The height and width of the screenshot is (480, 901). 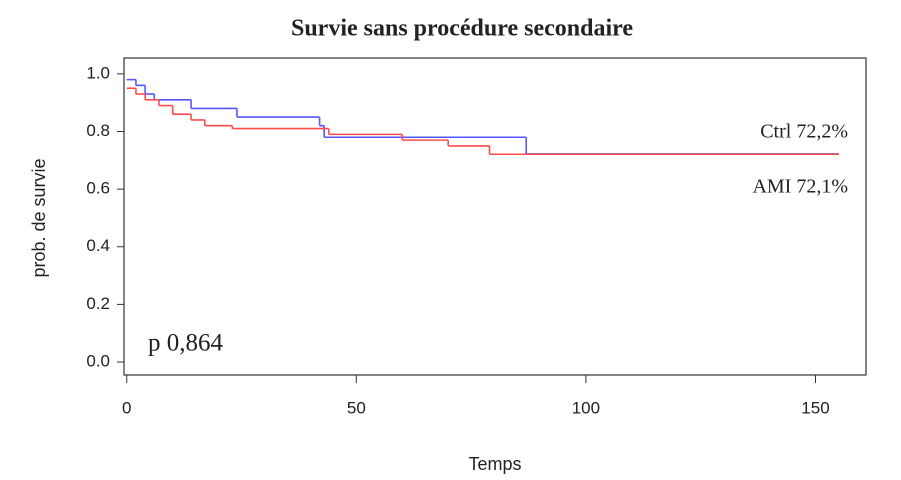 I want to click on annotation: p 0,864, so click(x=186, y=343).